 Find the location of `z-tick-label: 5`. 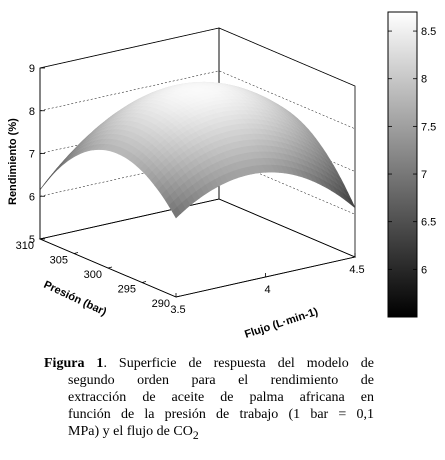

z-tick-label: 5 is located at coordinates (32, 240).